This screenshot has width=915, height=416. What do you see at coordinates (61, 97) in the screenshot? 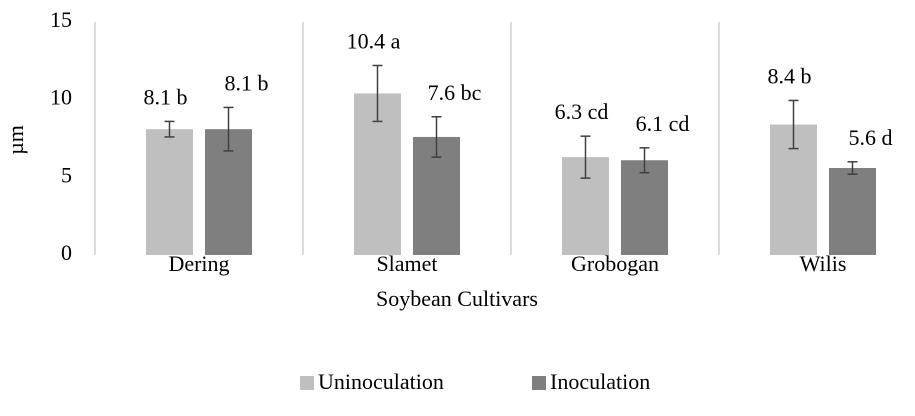
I see `y-tick-label: 10` at bounding box center [61, 97].